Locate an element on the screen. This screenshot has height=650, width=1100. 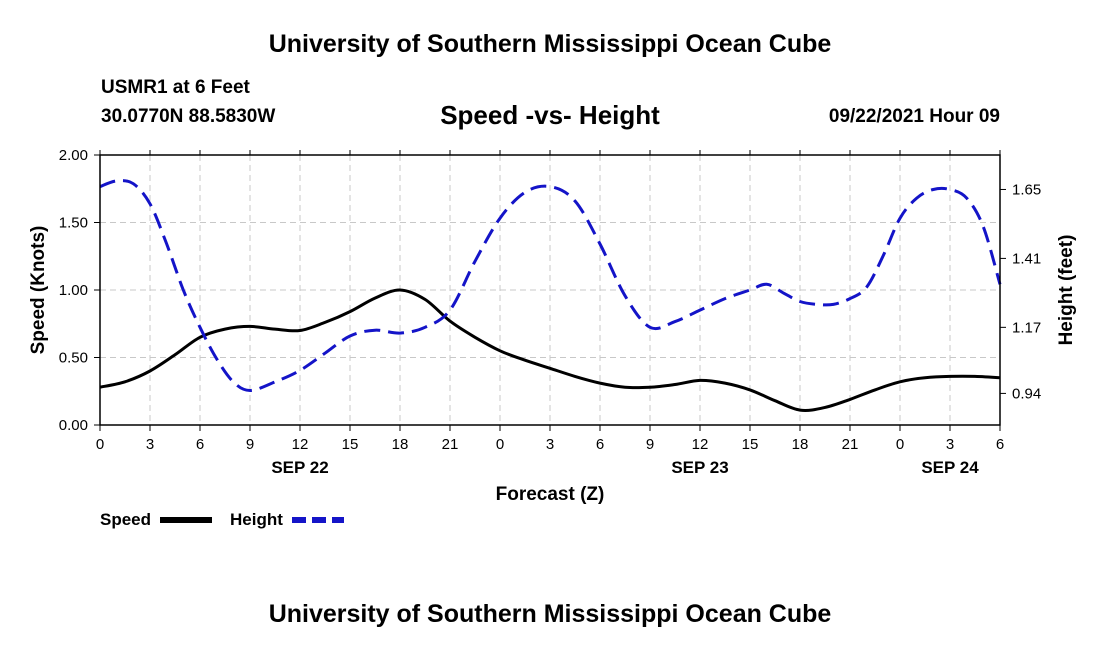
y2-tick-label: 0.94 is located at coordinates (1026, 393).